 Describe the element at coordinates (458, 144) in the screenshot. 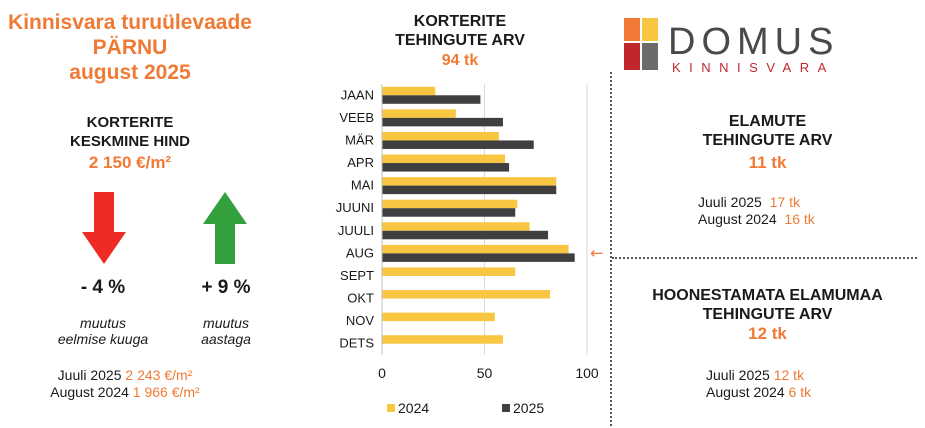

I see `bar-2025-MÄR` at that location.